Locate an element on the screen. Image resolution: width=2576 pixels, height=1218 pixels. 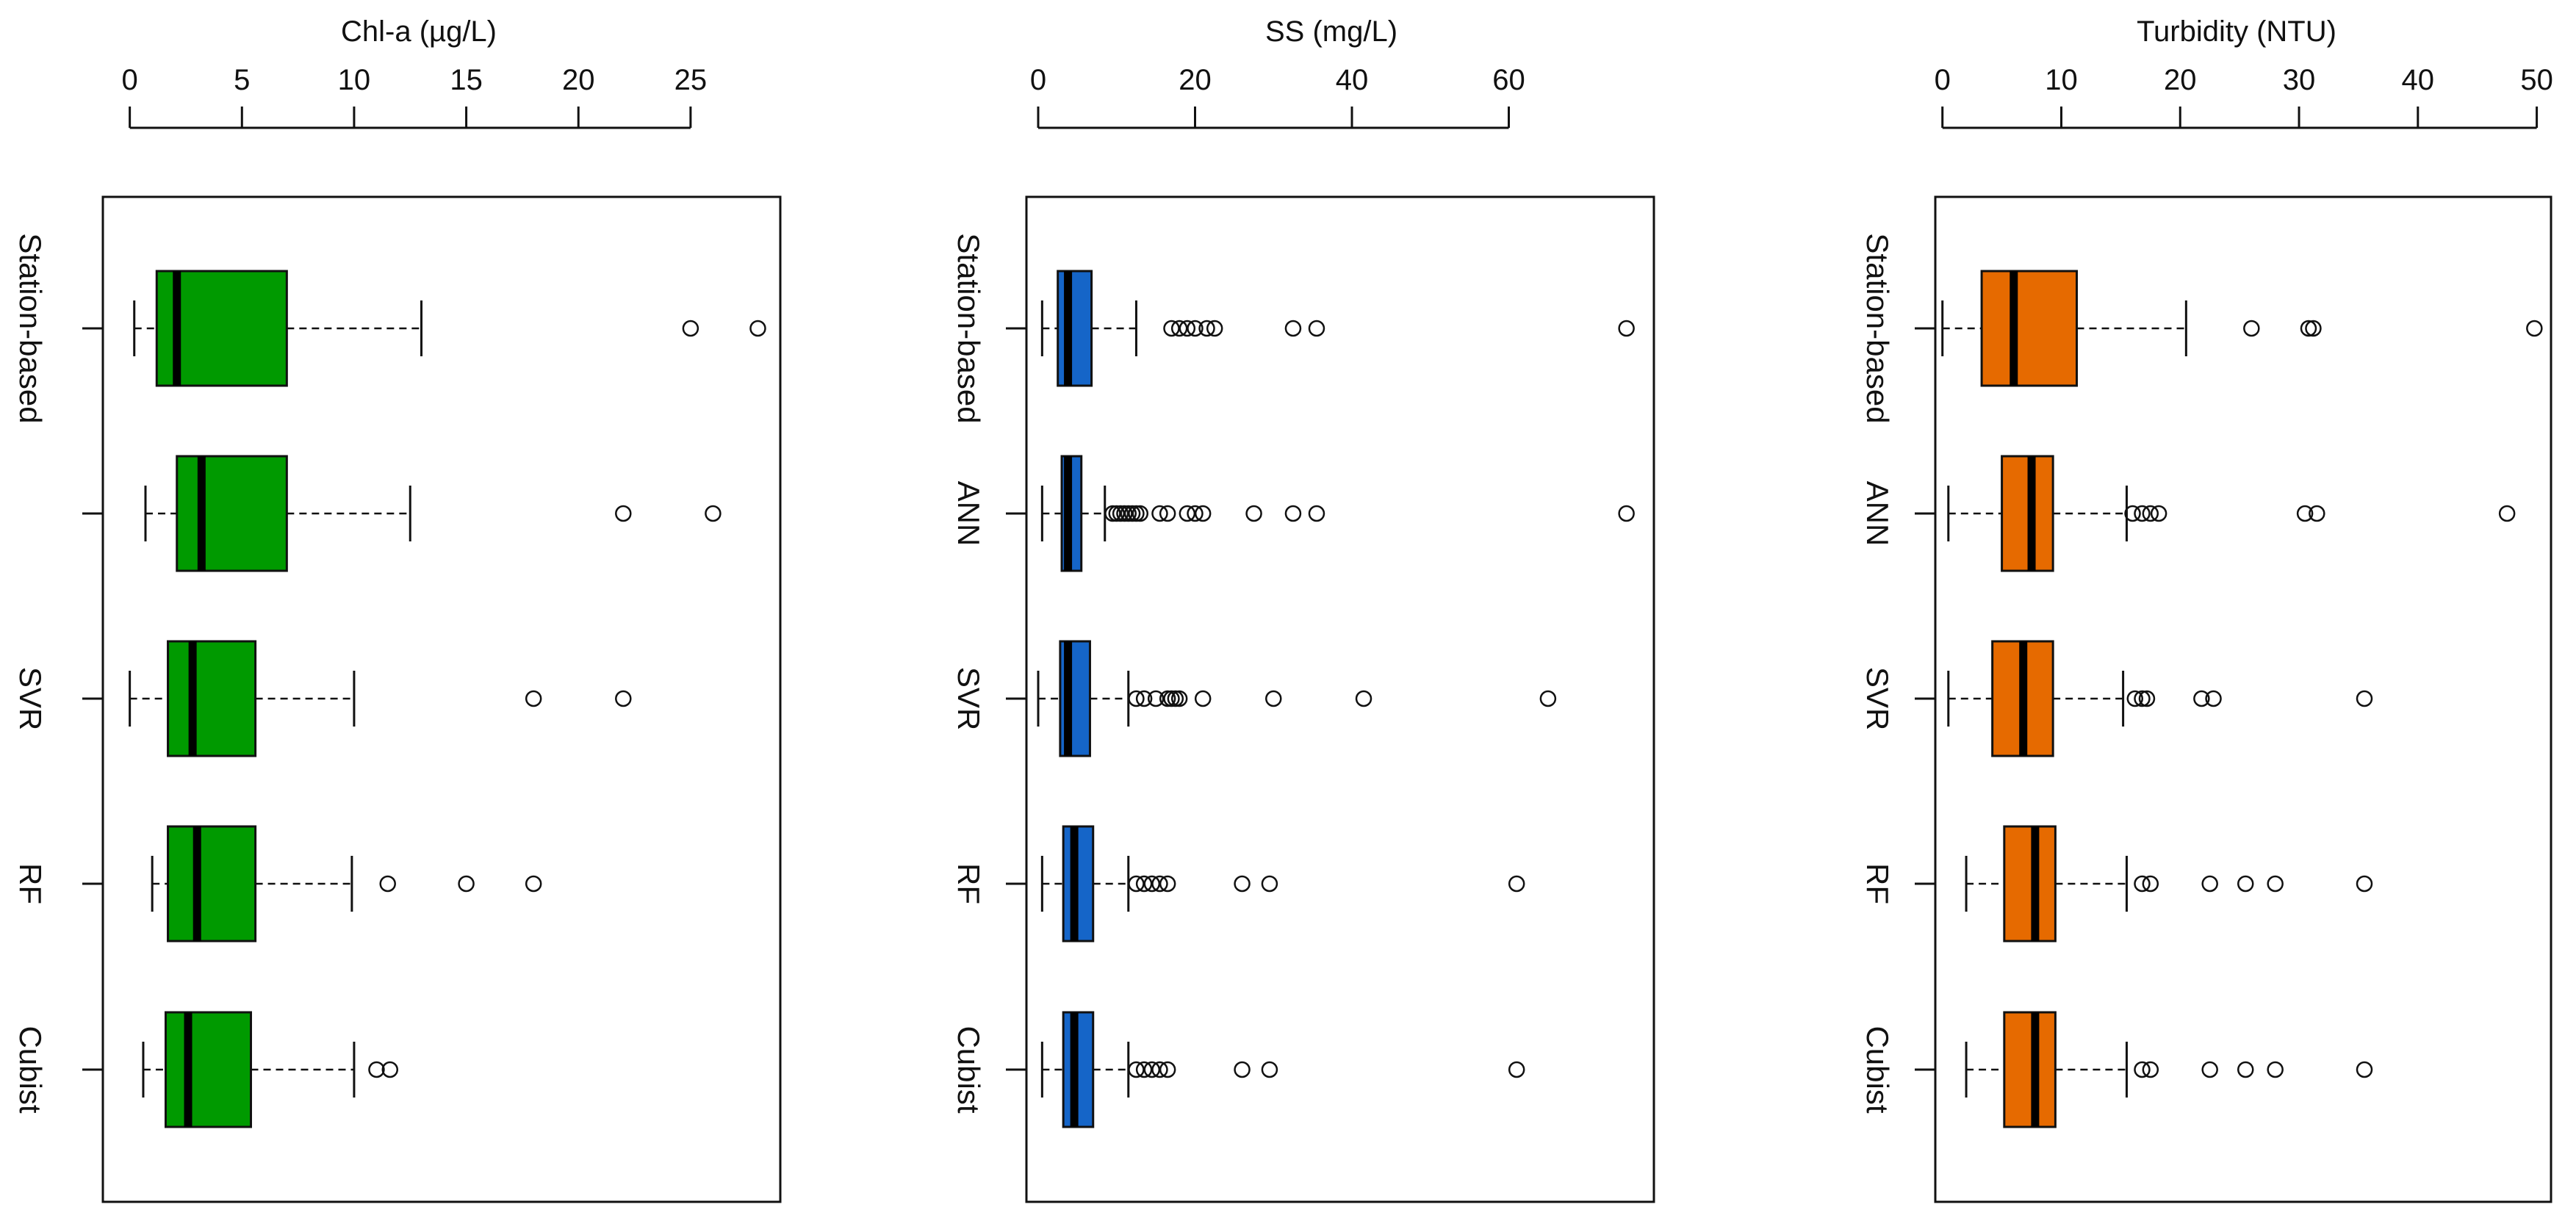
x-tick-label: 25 is located at coordinates (691, 80).